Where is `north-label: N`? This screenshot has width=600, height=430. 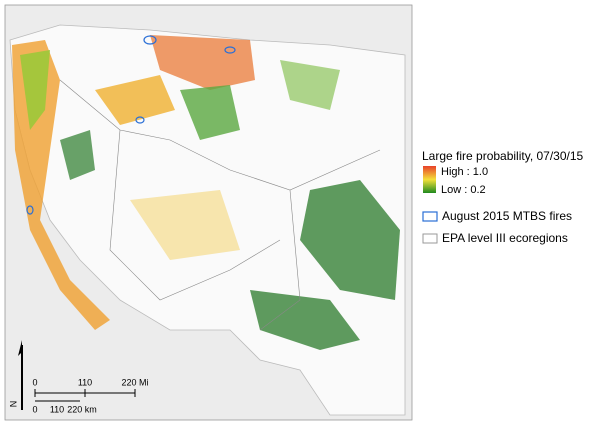 north-label: N is located at coordinates (13, 404).